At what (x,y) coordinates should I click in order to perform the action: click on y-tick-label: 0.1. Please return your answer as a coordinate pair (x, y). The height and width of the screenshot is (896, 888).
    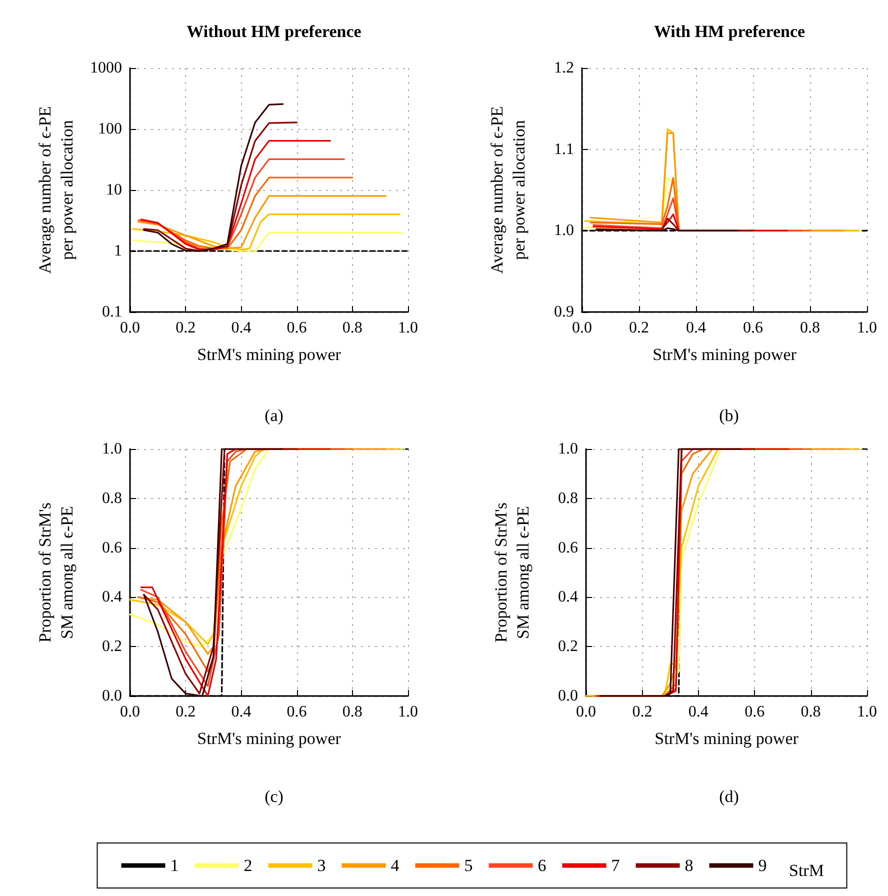
    Looking at the image, I should click on (112, 312).